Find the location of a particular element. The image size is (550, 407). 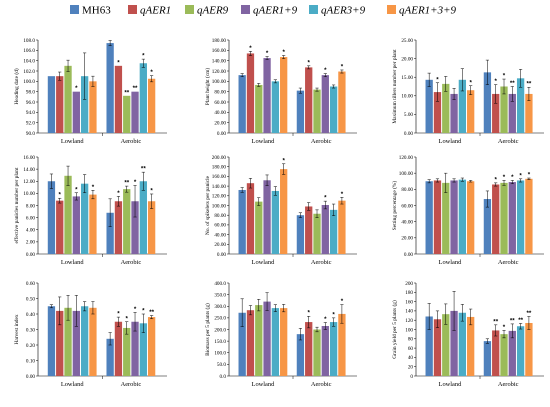

y-tick-label: 100 is located at coordinates (409, 330).